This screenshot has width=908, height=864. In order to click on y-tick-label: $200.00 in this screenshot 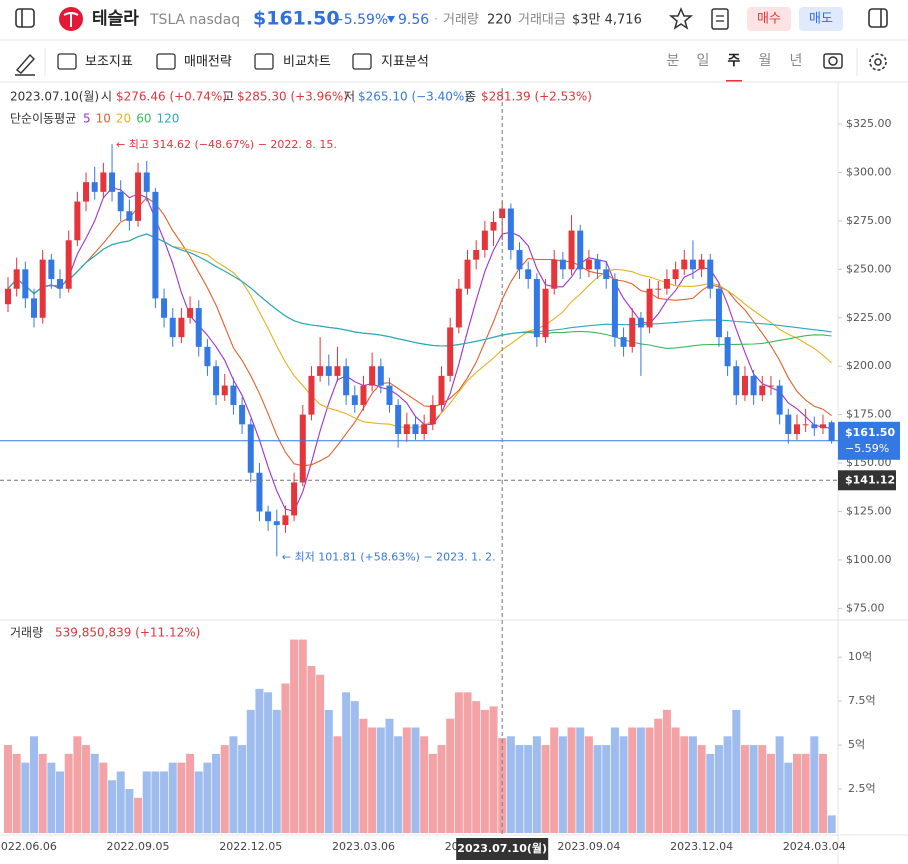, I will do `click(869, 365)`.